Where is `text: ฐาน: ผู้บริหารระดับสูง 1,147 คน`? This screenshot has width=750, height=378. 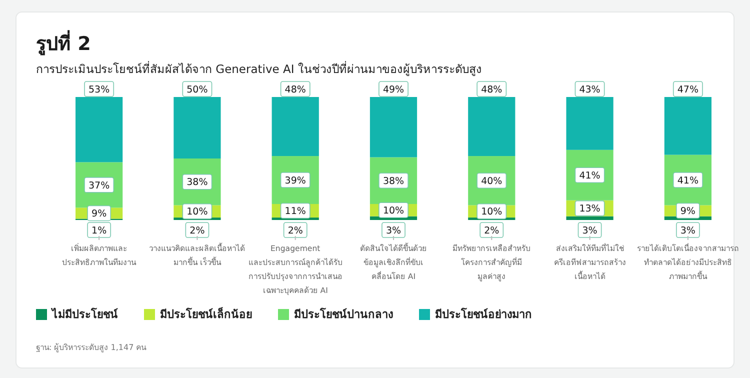 text: ฐาน: ผู้บริหารระดับสูง 1,147 คน is located at coordinates (92, 348).